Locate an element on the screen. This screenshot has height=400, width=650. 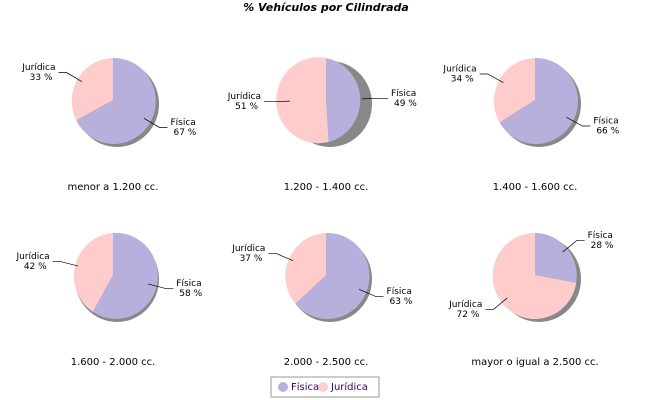
slice-value: 37 % is located at coordinates (251, 259).